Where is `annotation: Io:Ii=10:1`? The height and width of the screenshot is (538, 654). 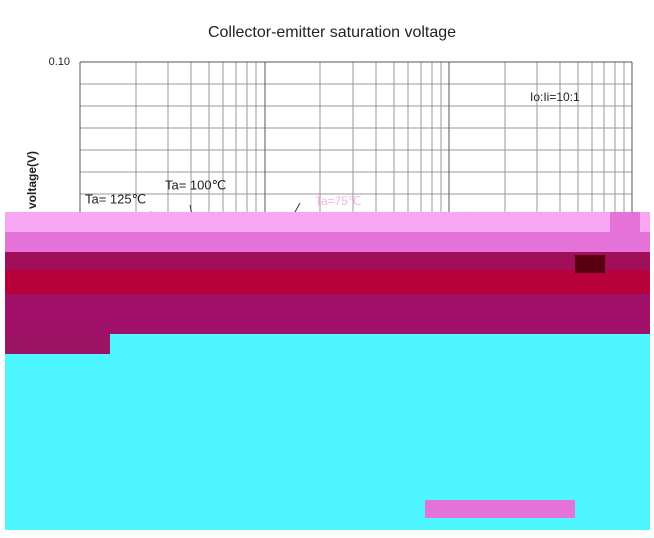 annotation: Io:Ii=10:1 is located at coordinates (555, 97).